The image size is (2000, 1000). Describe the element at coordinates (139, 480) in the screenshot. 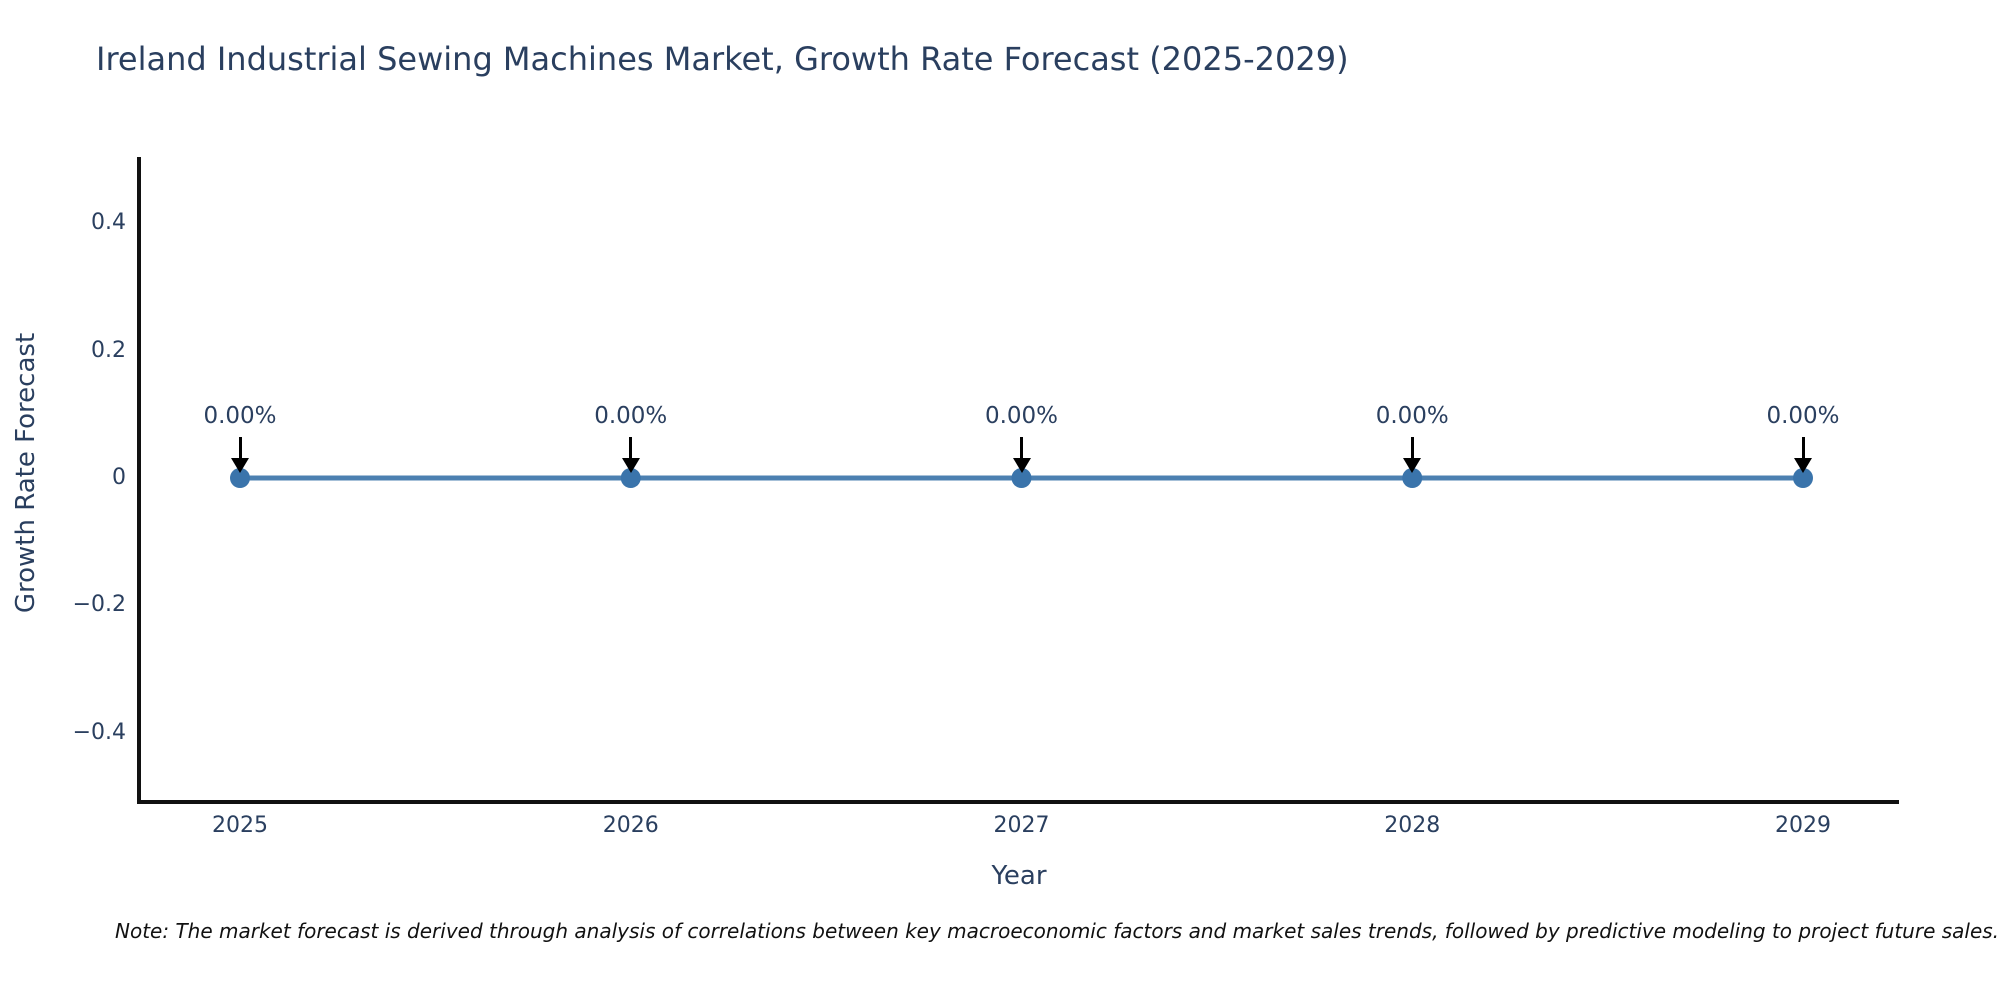

I see `y-axis-line` at that location.